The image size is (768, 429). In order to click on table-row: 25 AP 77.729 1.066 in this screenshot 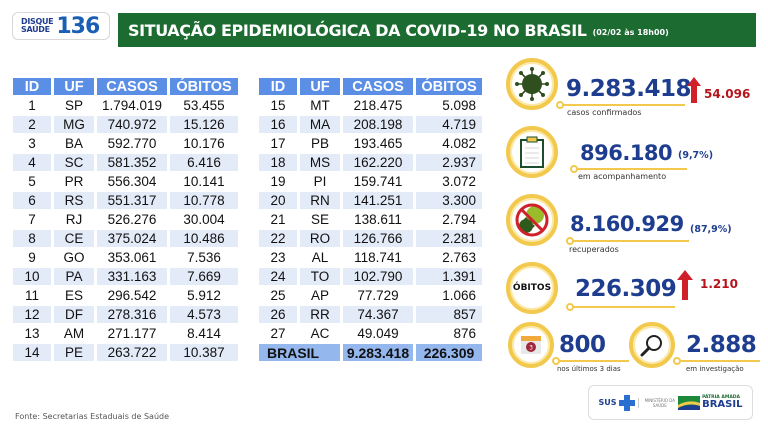, I will do `click(370, 295)`.